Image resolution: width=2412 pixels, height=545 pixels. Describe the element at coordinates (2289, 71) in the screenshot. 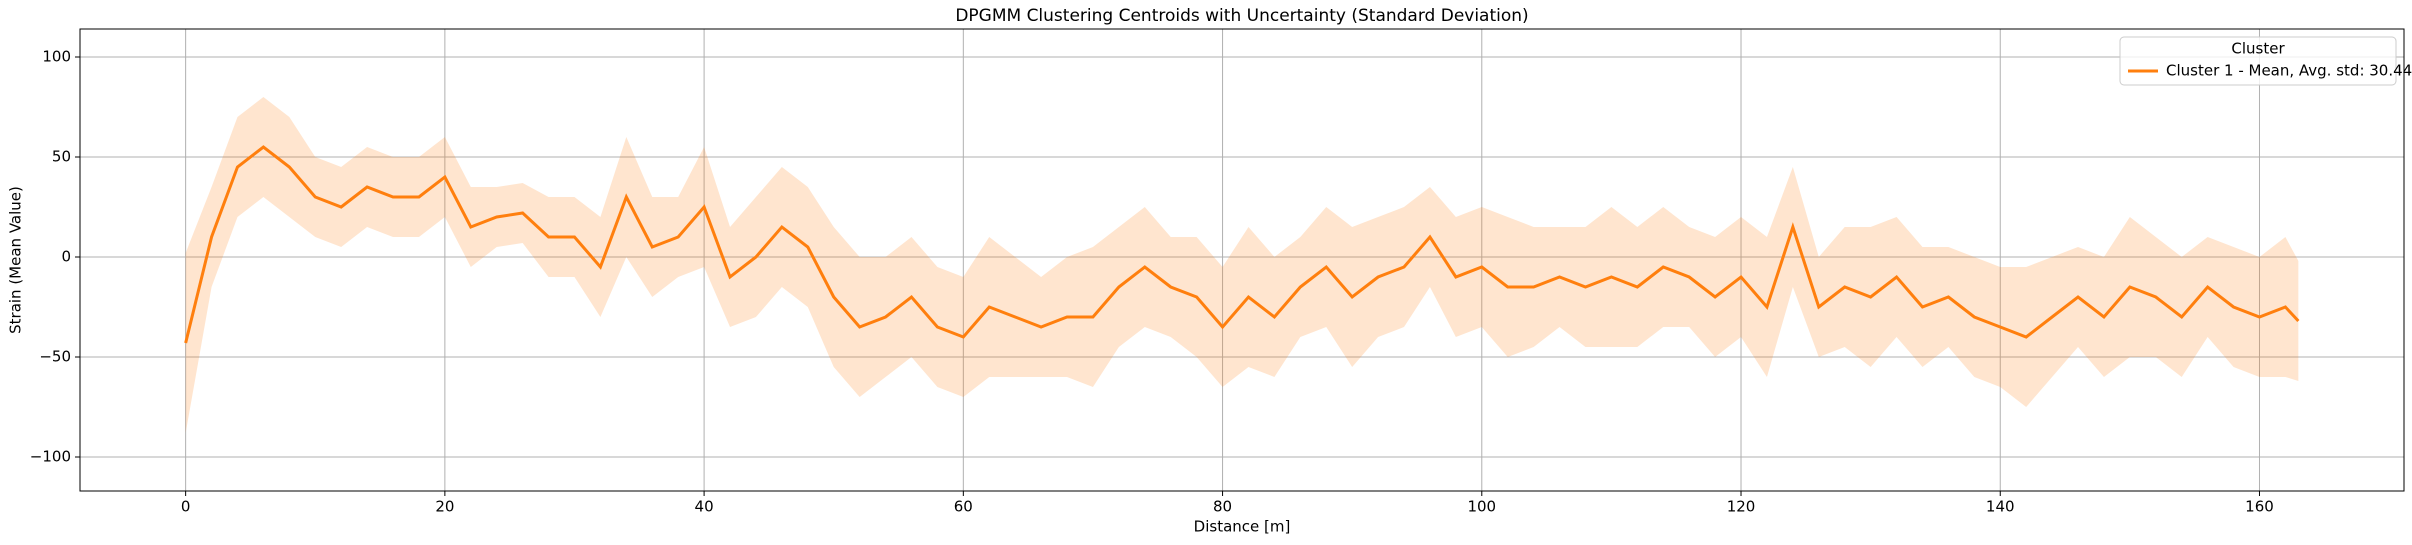

I see `legend-label: Cluster 1 - Mean, Avg. std: 30.44` at that location.